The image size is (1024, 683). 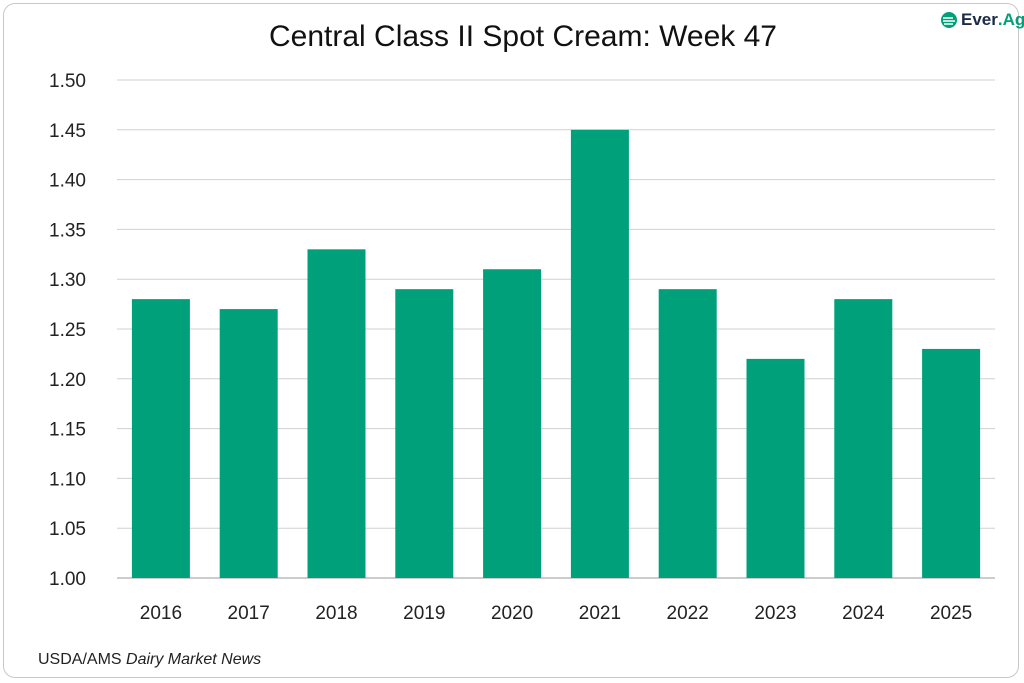 What do you see at coordinates (194, 659) in the screenshot?
I see `source-italic: Dairy Market News` at bounding box center [194, 659].